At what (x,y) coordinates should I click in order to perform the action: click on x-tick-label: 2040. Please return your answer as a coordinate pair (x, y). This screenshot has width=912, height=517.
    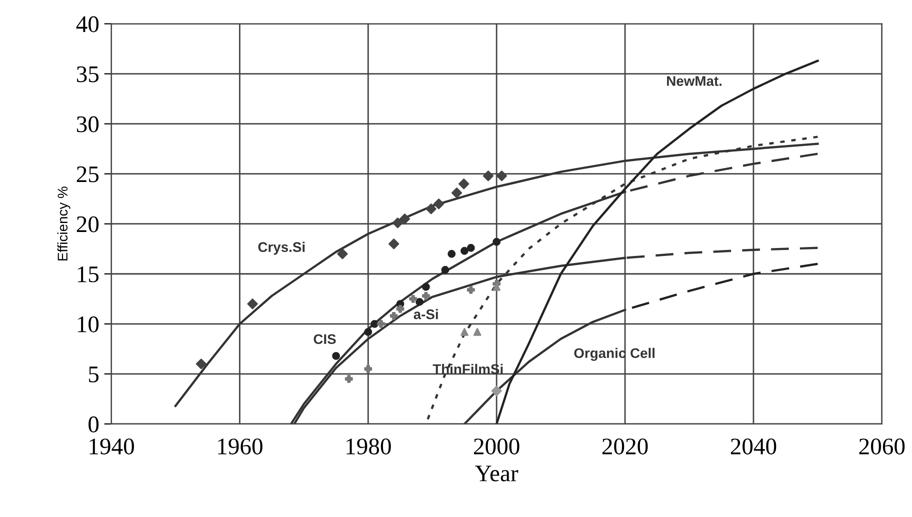
    Looking at the image, I should click on (753, 446).